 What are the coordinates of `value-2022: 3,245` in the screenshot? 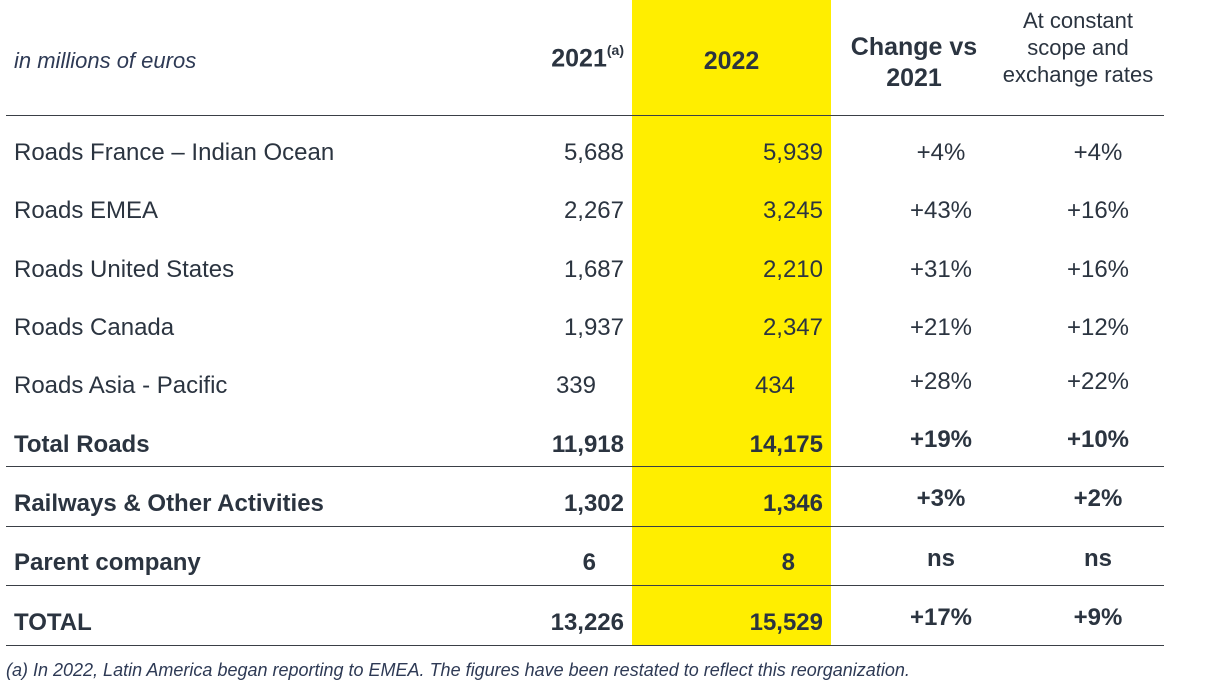 It's located at (792, 210).